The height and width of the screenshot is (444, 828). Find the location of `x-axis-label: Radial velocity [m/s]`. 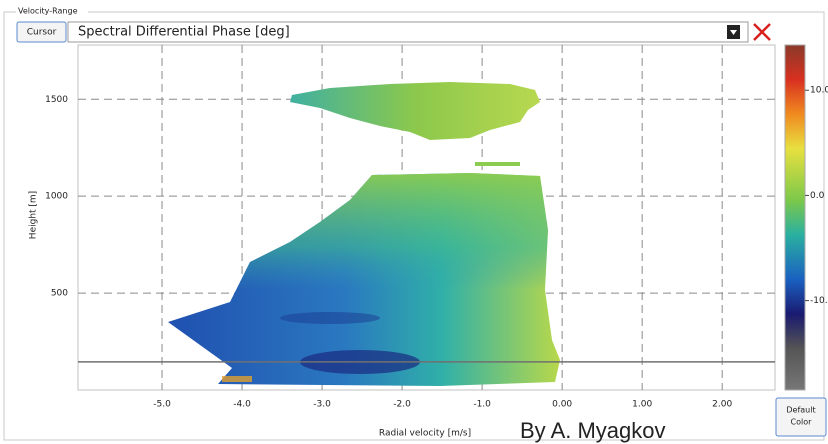

x-axis-label: Radial velocity [m/s] is located at coordinates (425, 434).